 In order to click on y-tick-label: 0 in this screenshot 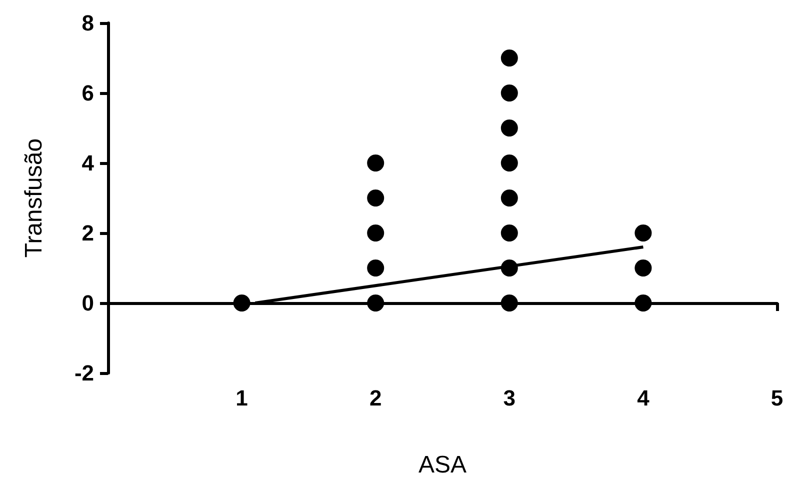, I will do `click(88, 303)`.